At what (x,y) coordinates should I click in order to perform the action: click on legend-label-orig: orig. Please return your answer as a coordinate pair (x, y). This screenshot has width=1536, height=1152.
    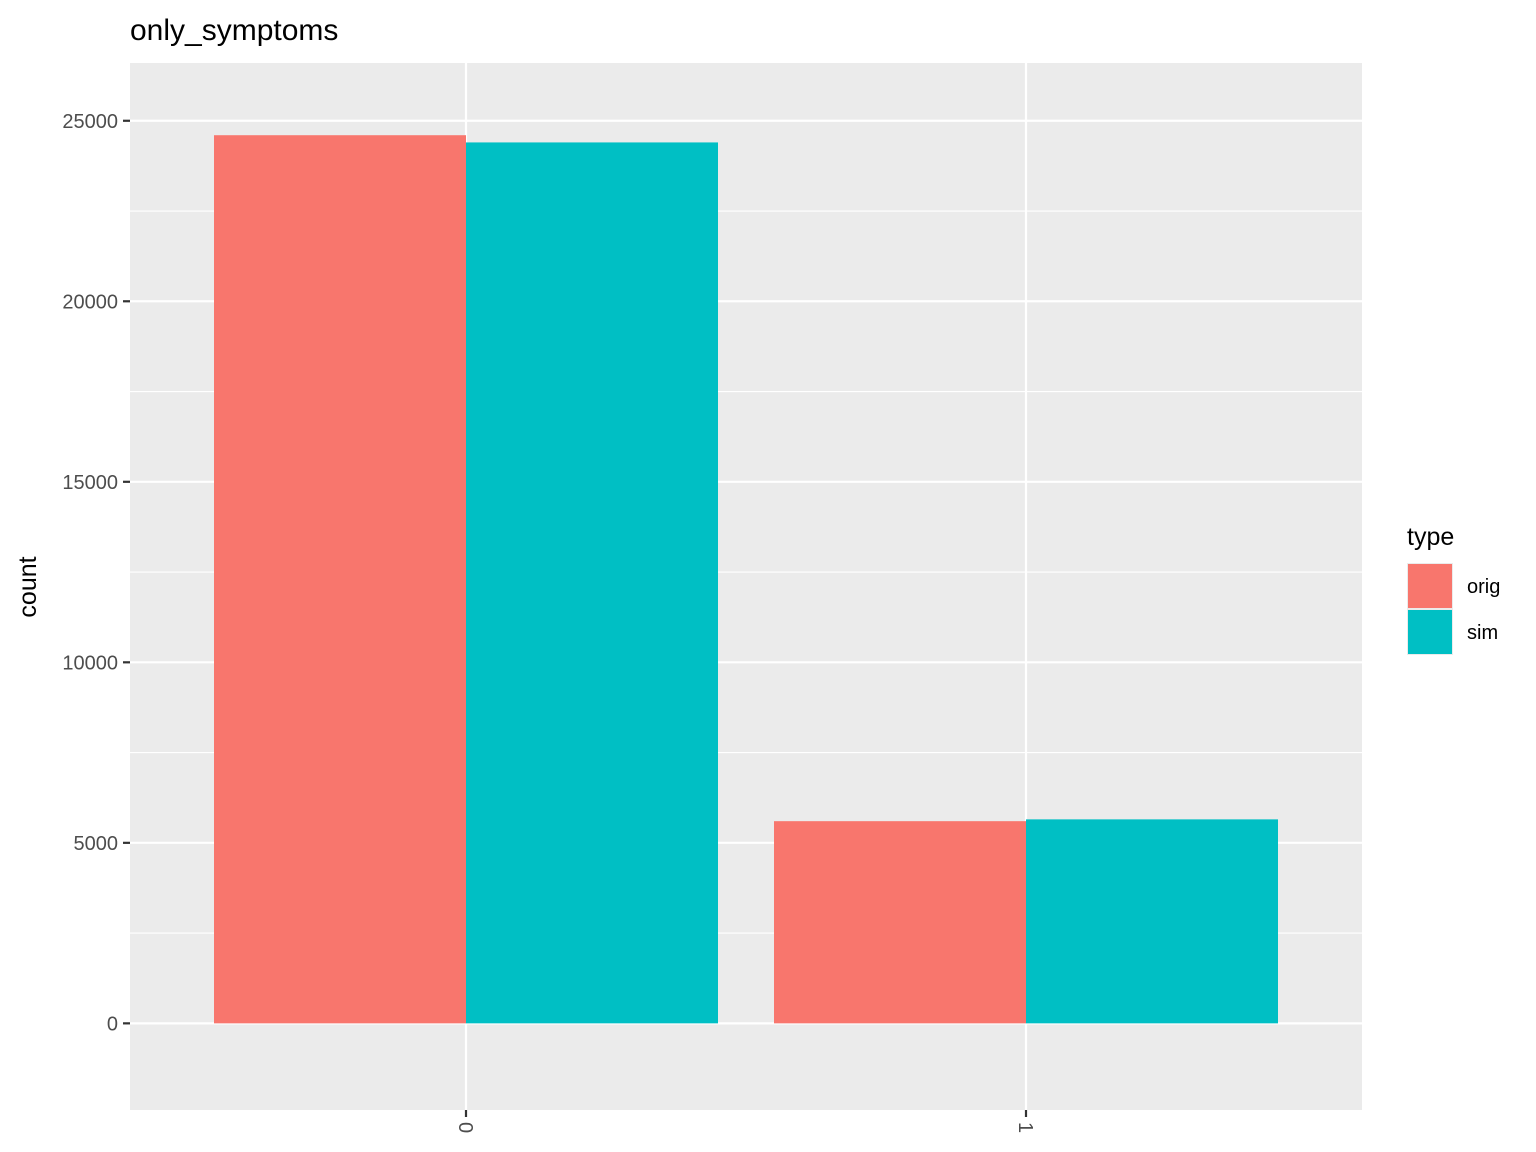
    Looking at the image, I should click on (1483, 587).